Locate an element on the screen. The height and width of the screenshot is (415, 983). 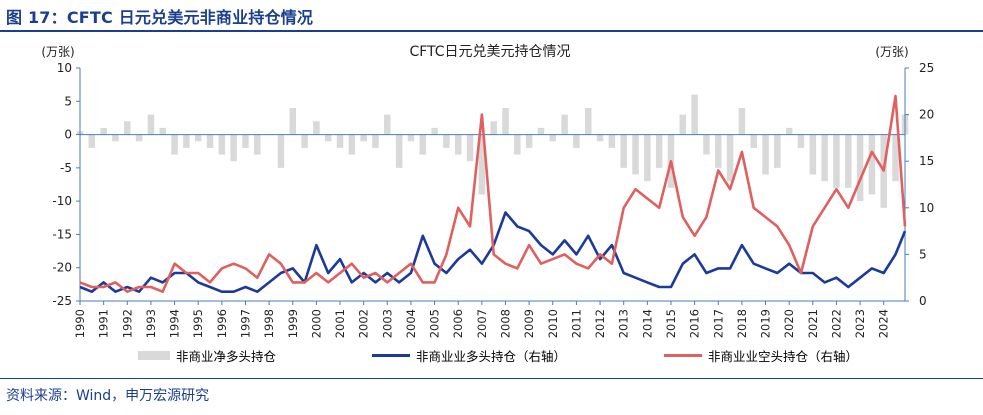
x-tick-label: 2006 is located at coordinates (458, 323).